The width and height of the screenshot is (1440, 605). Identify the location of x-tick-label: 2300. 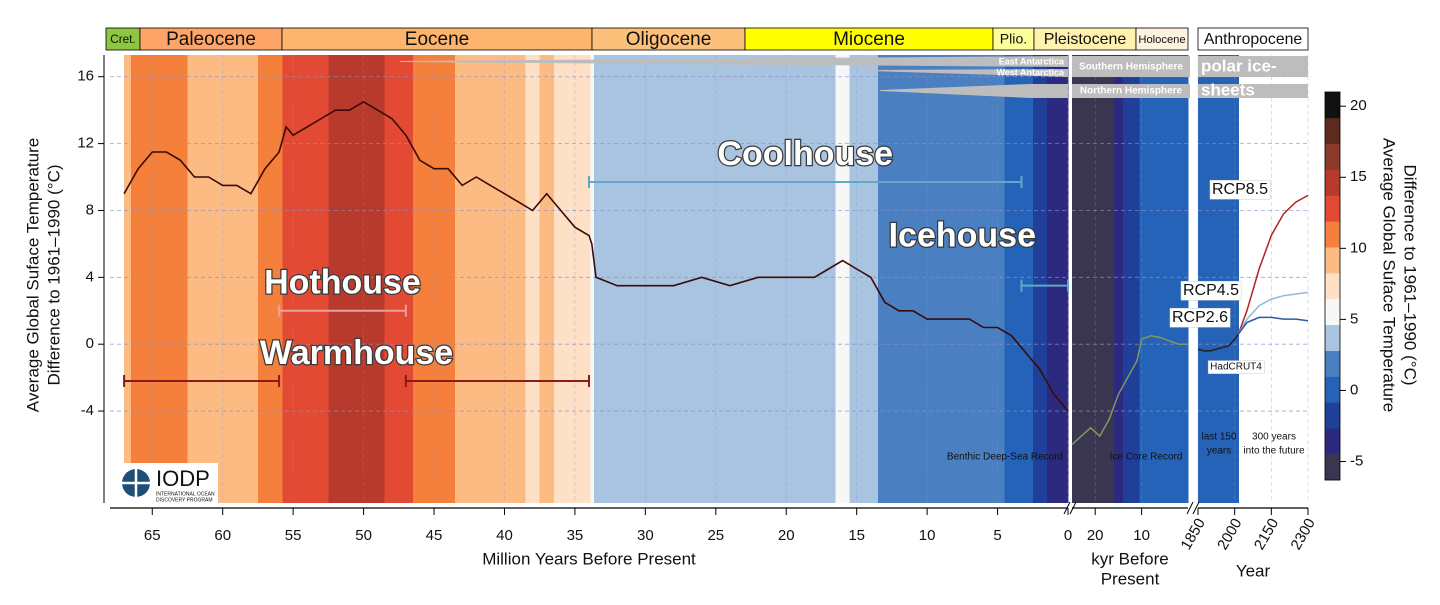
(1302, 533).